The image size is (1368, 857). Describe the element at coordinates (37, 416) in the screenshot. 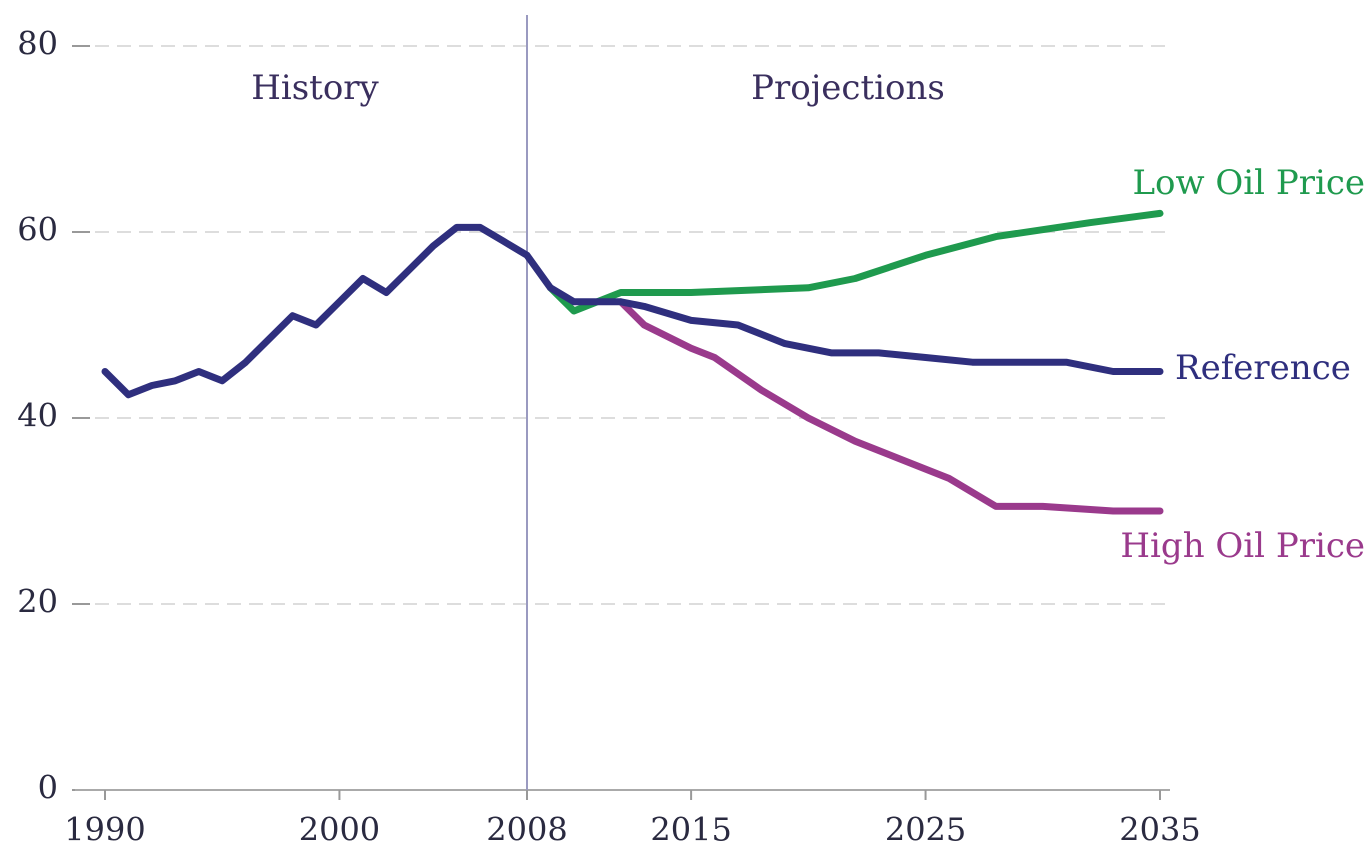

I see `y-tick-label: 40` at that location.